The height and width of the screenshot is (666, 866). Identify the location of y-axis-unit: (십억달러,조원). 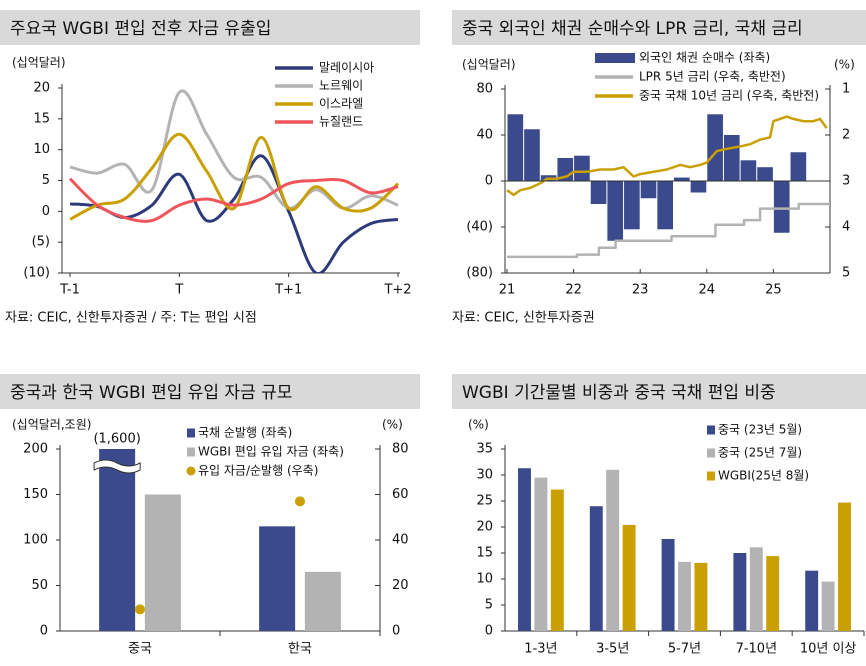
(51, 425).